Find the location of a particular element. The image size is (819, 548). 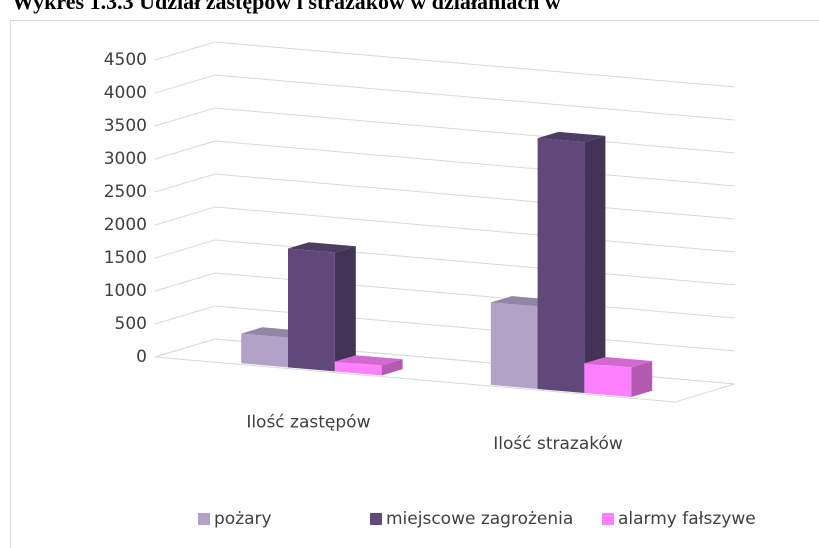

y-tick-label: 2500 is located at coordinates (125, 192).